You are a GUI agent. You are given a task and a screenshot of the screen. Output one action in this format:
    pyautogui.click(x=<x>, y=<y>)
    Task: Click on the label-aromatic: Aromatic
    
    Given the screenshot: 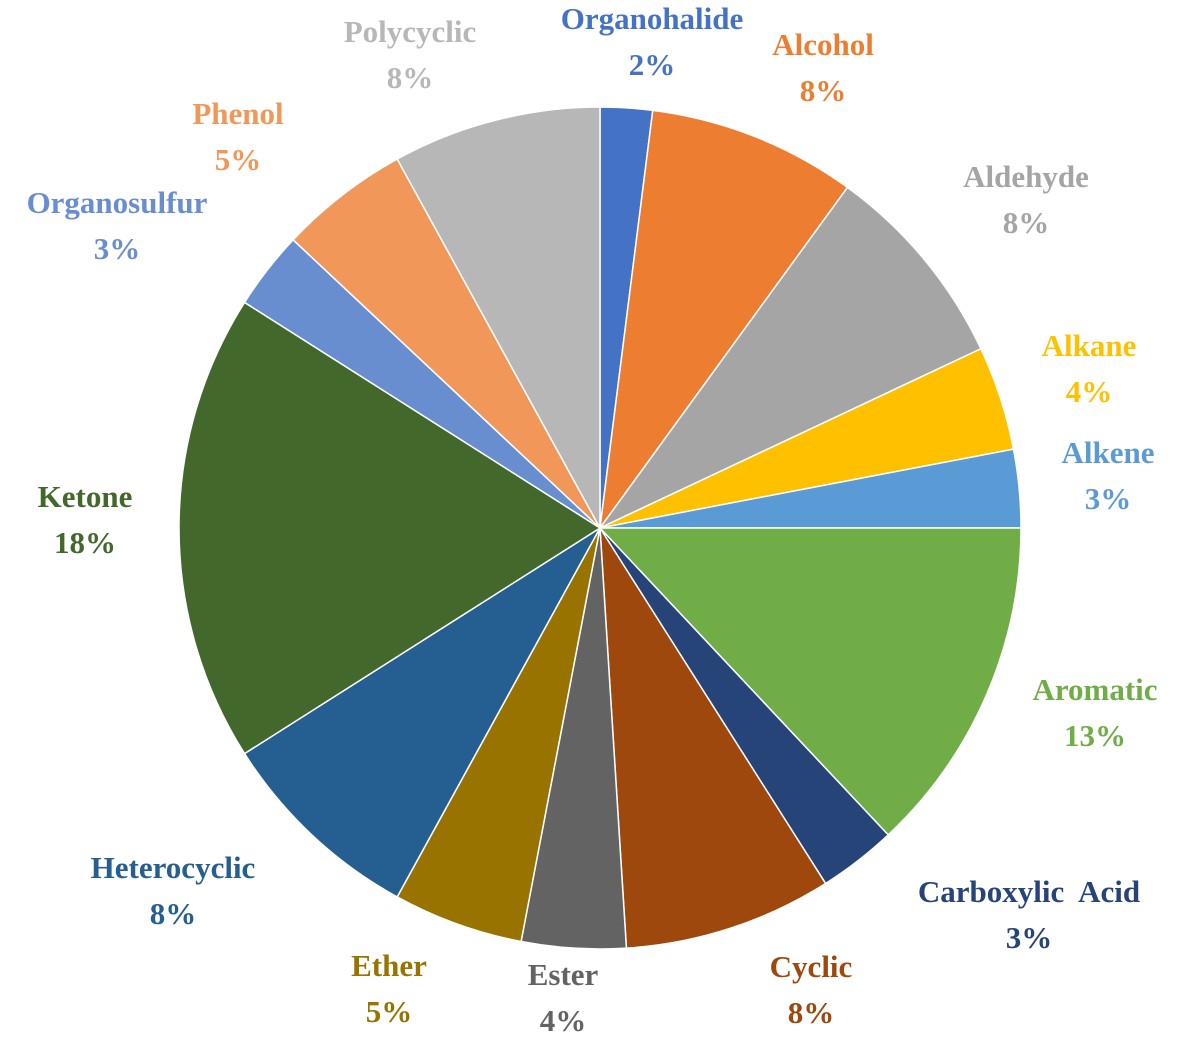 What is the action you would take?
    pyautogui.click(x=1094, y=689)
    